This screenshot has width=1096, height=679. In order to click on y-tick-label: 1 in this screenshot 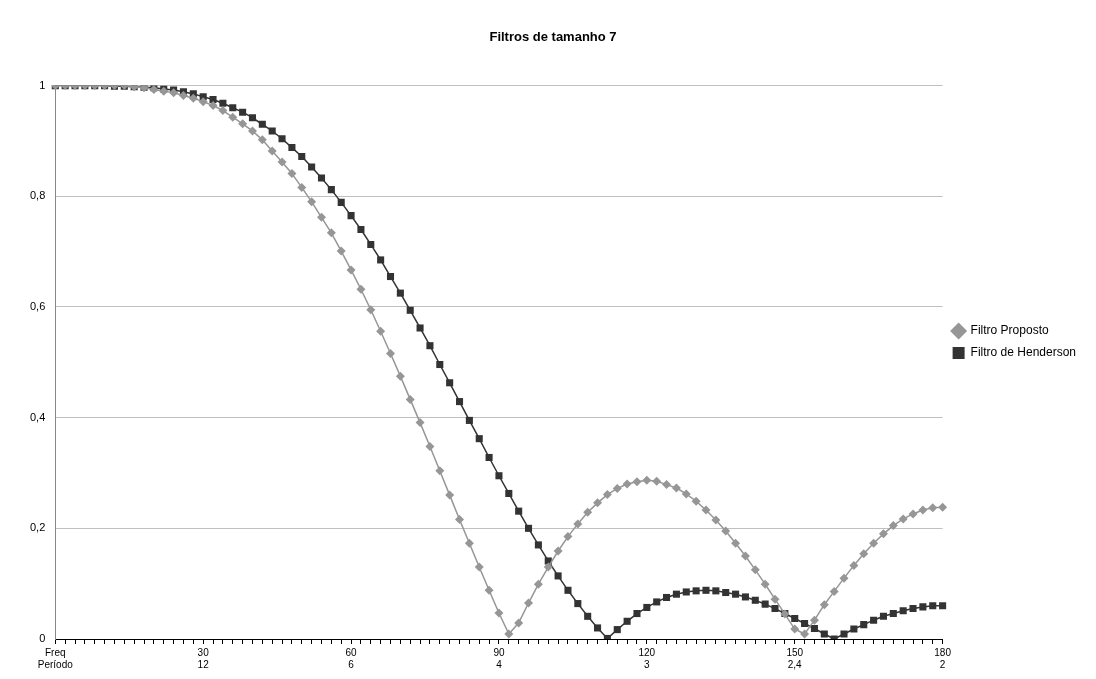, I will do `click(42, 84)`.